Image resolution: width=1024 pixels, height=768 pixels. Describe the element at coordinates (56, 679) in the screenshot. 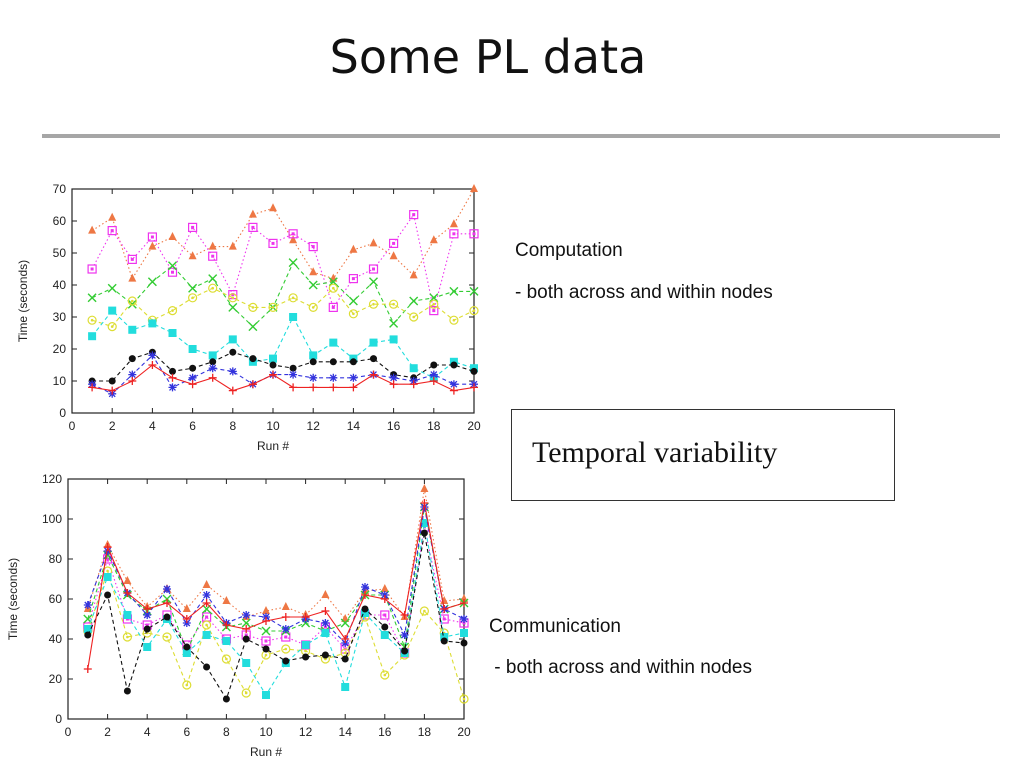

I see `y-tick-label: 20` at that location.